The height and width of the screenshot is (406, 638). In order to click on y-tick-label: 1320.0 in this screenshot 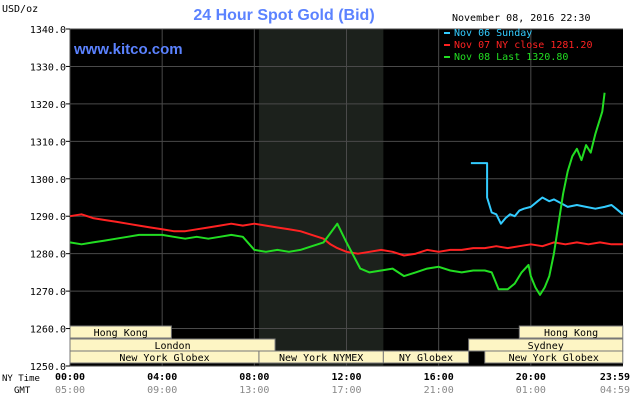, I will do `click(48, 105)`.